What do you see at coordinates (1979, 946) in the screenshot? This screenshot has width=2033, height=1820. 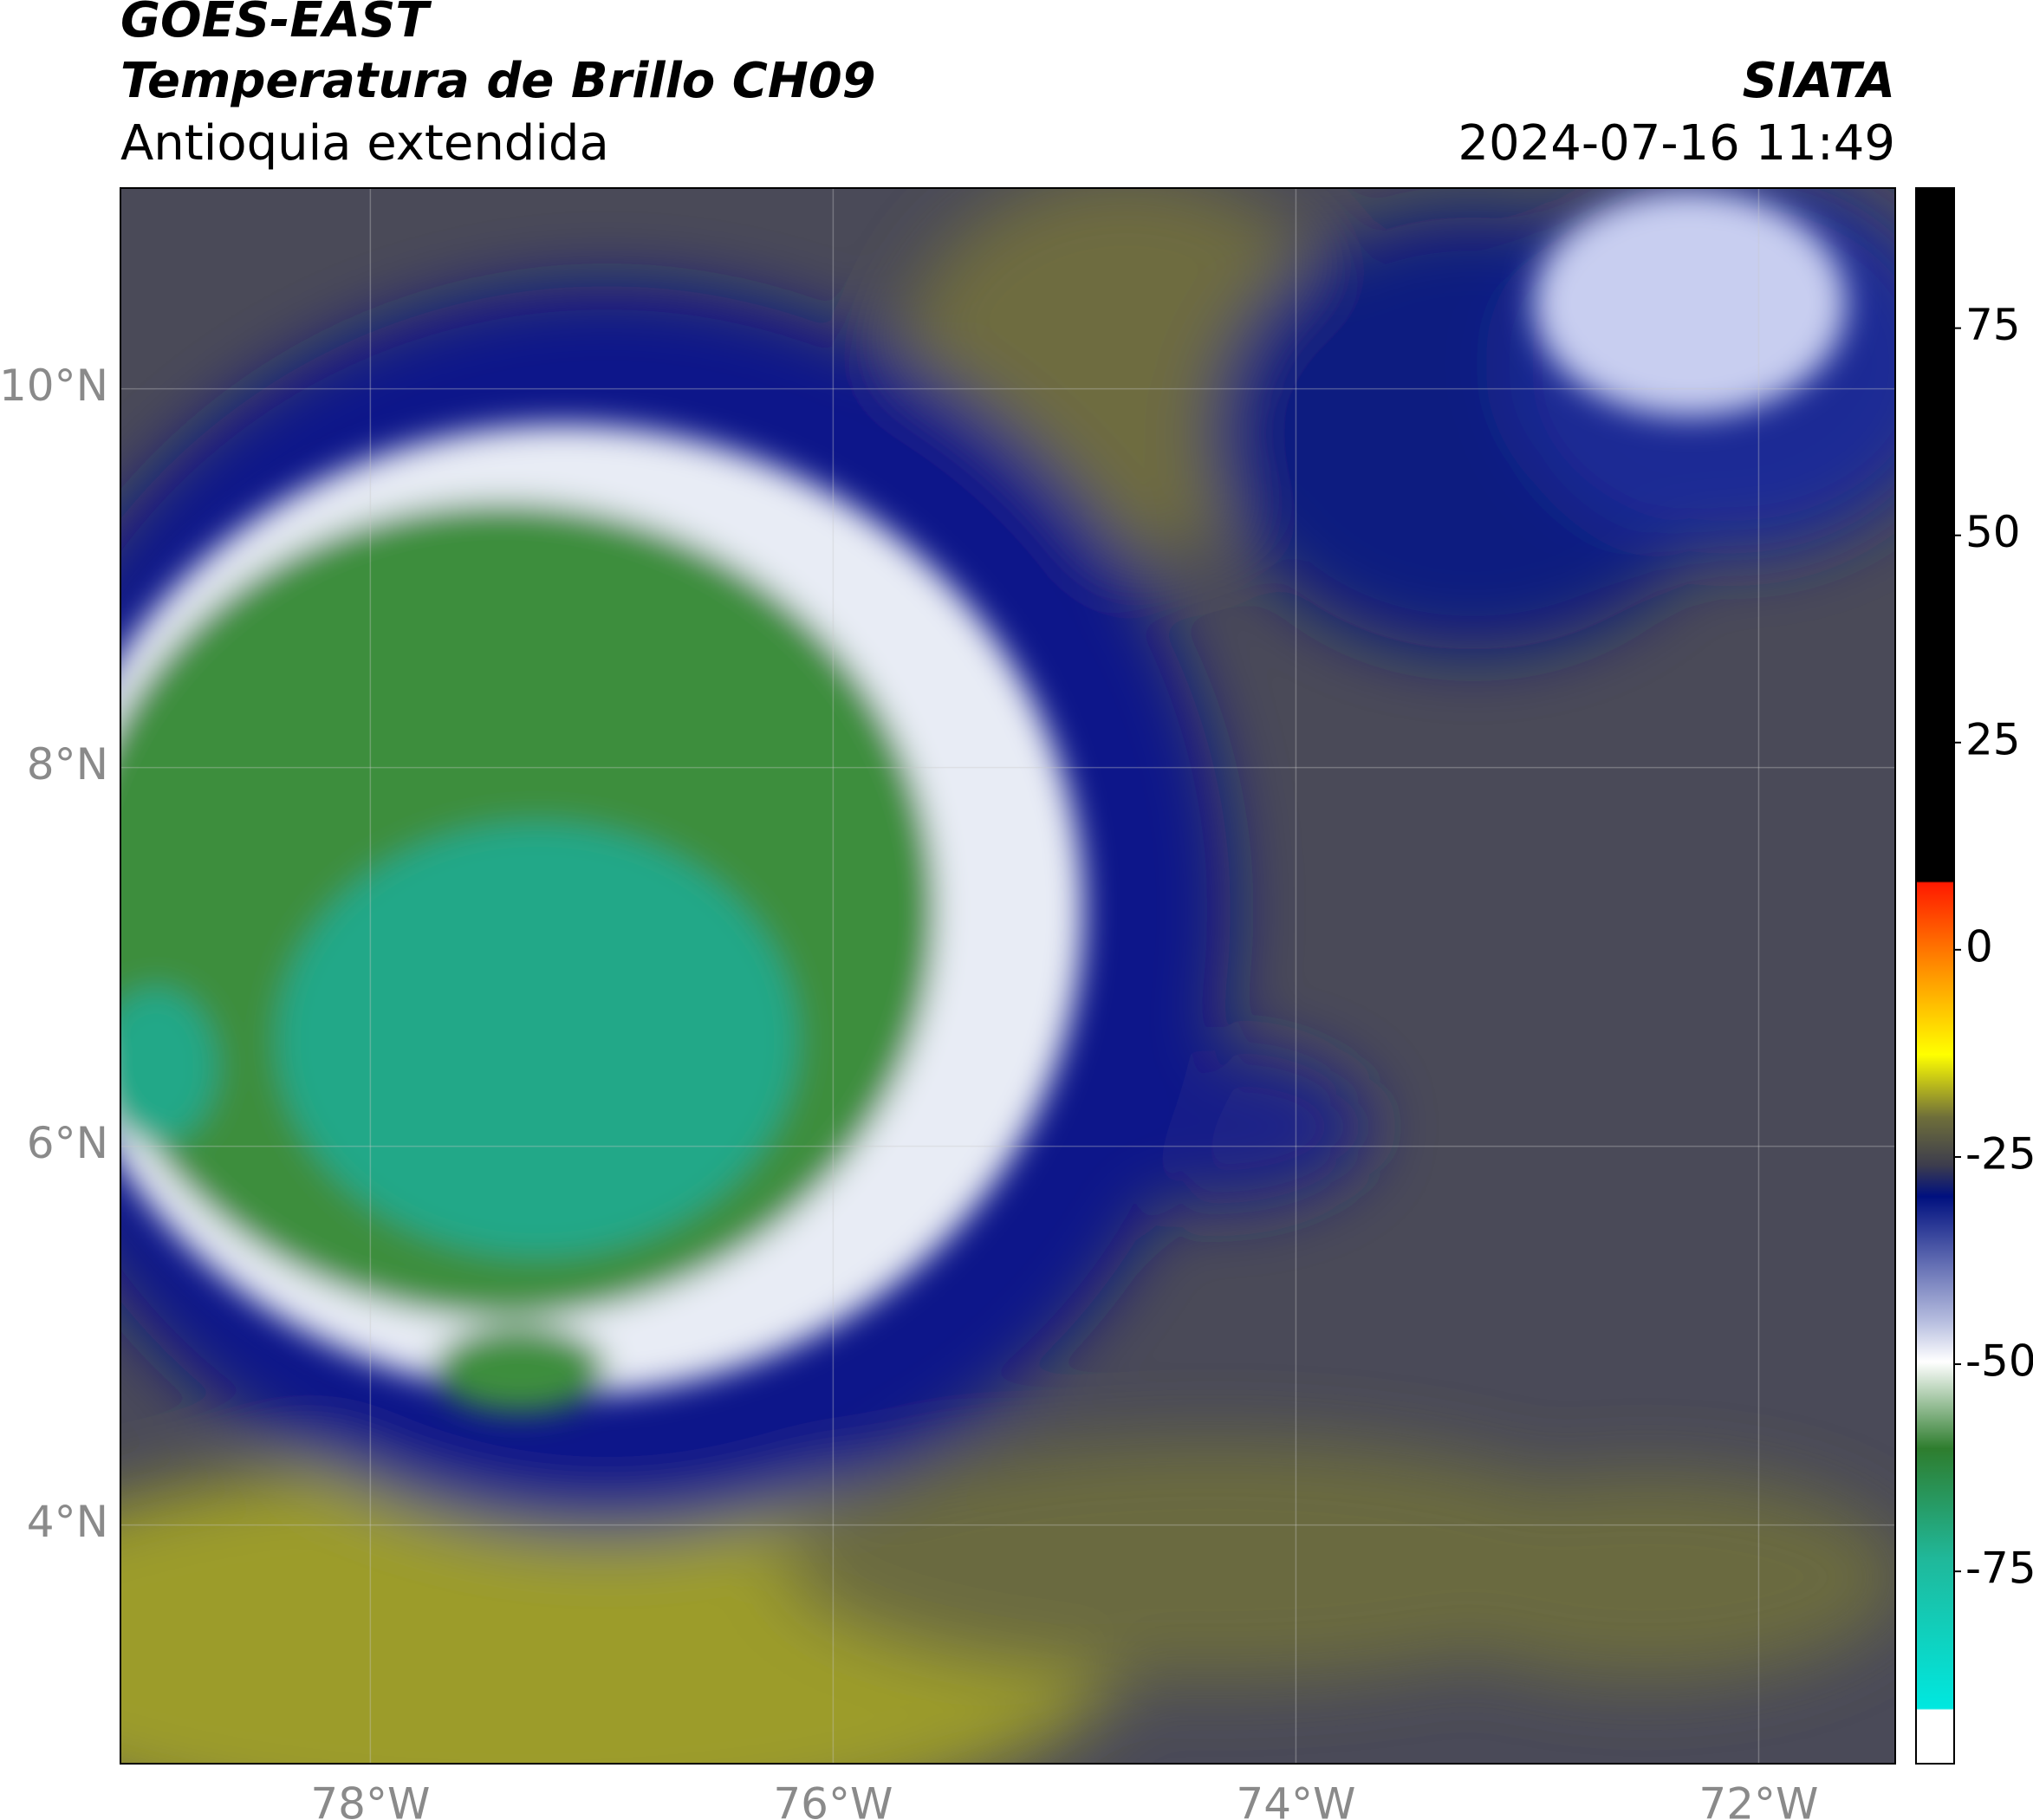 I see `colorbar-tick-label: 0` at bounding box center [1979, 946].